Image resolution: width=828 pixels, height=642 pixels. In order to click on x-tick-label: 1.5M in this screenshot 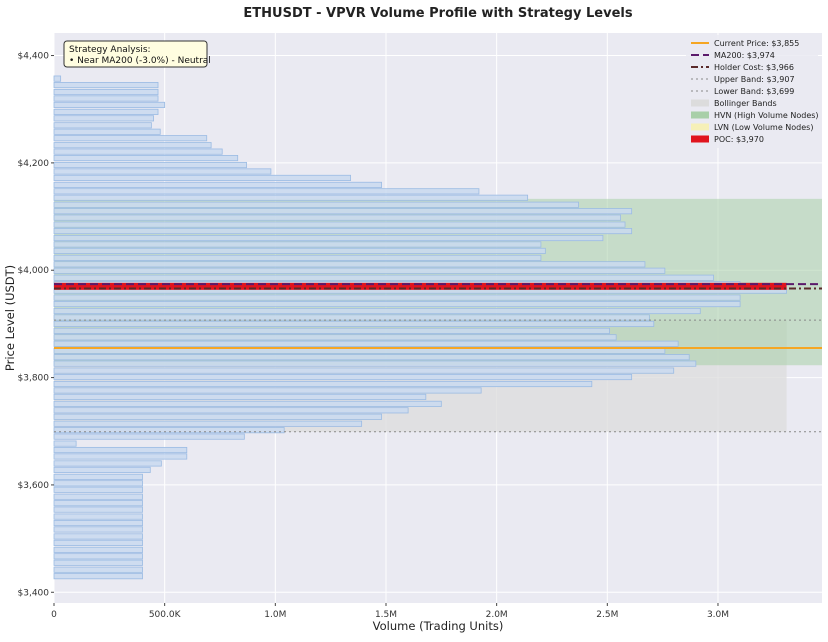, I will do `click(386, 615)`.